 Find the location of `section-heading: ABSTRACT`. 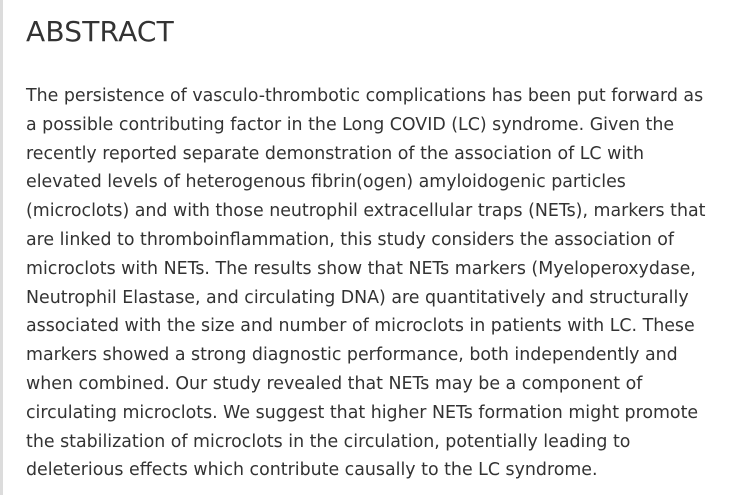

section-heading: ABSTRACT is located at coordinates (100, 31).